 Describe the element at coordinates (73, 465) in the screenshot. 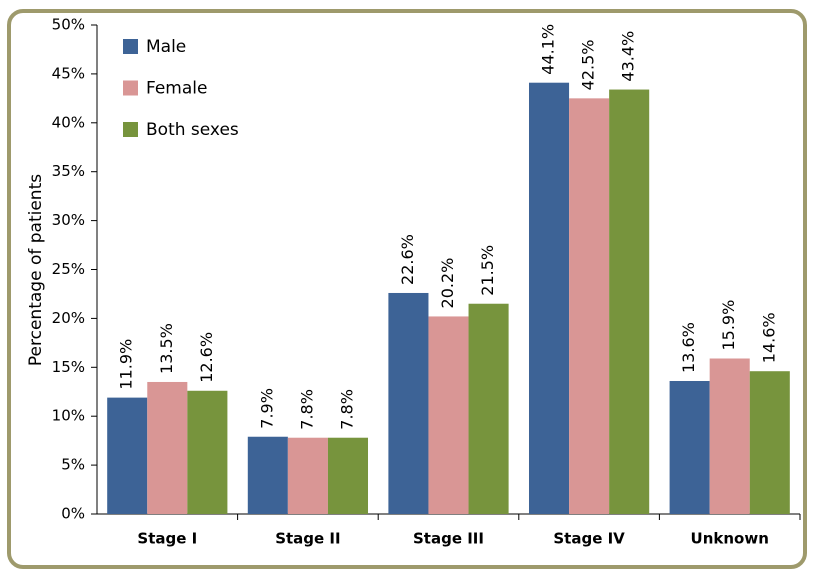

I see `y-tick-label: 5%` at that location.